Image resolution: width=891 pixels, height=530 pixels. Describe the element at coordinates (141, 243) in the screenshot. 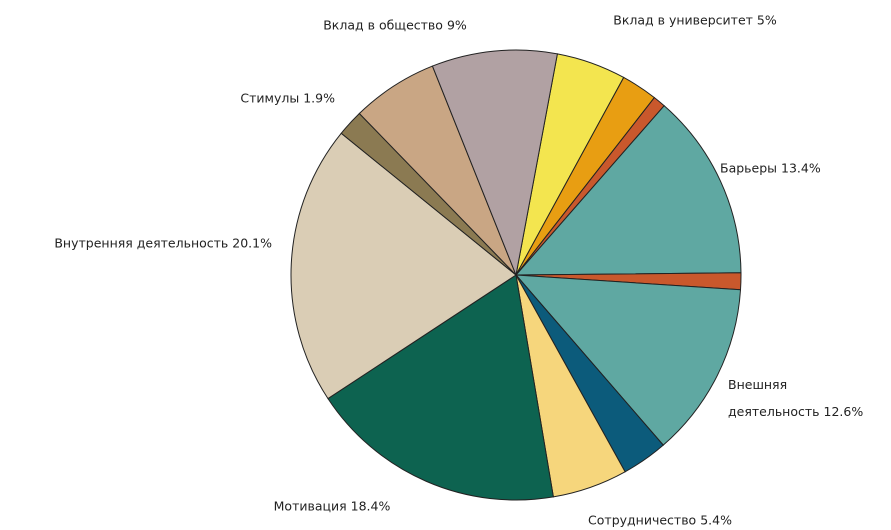

I see `category-label: Внутренняя деятельность` at that location.